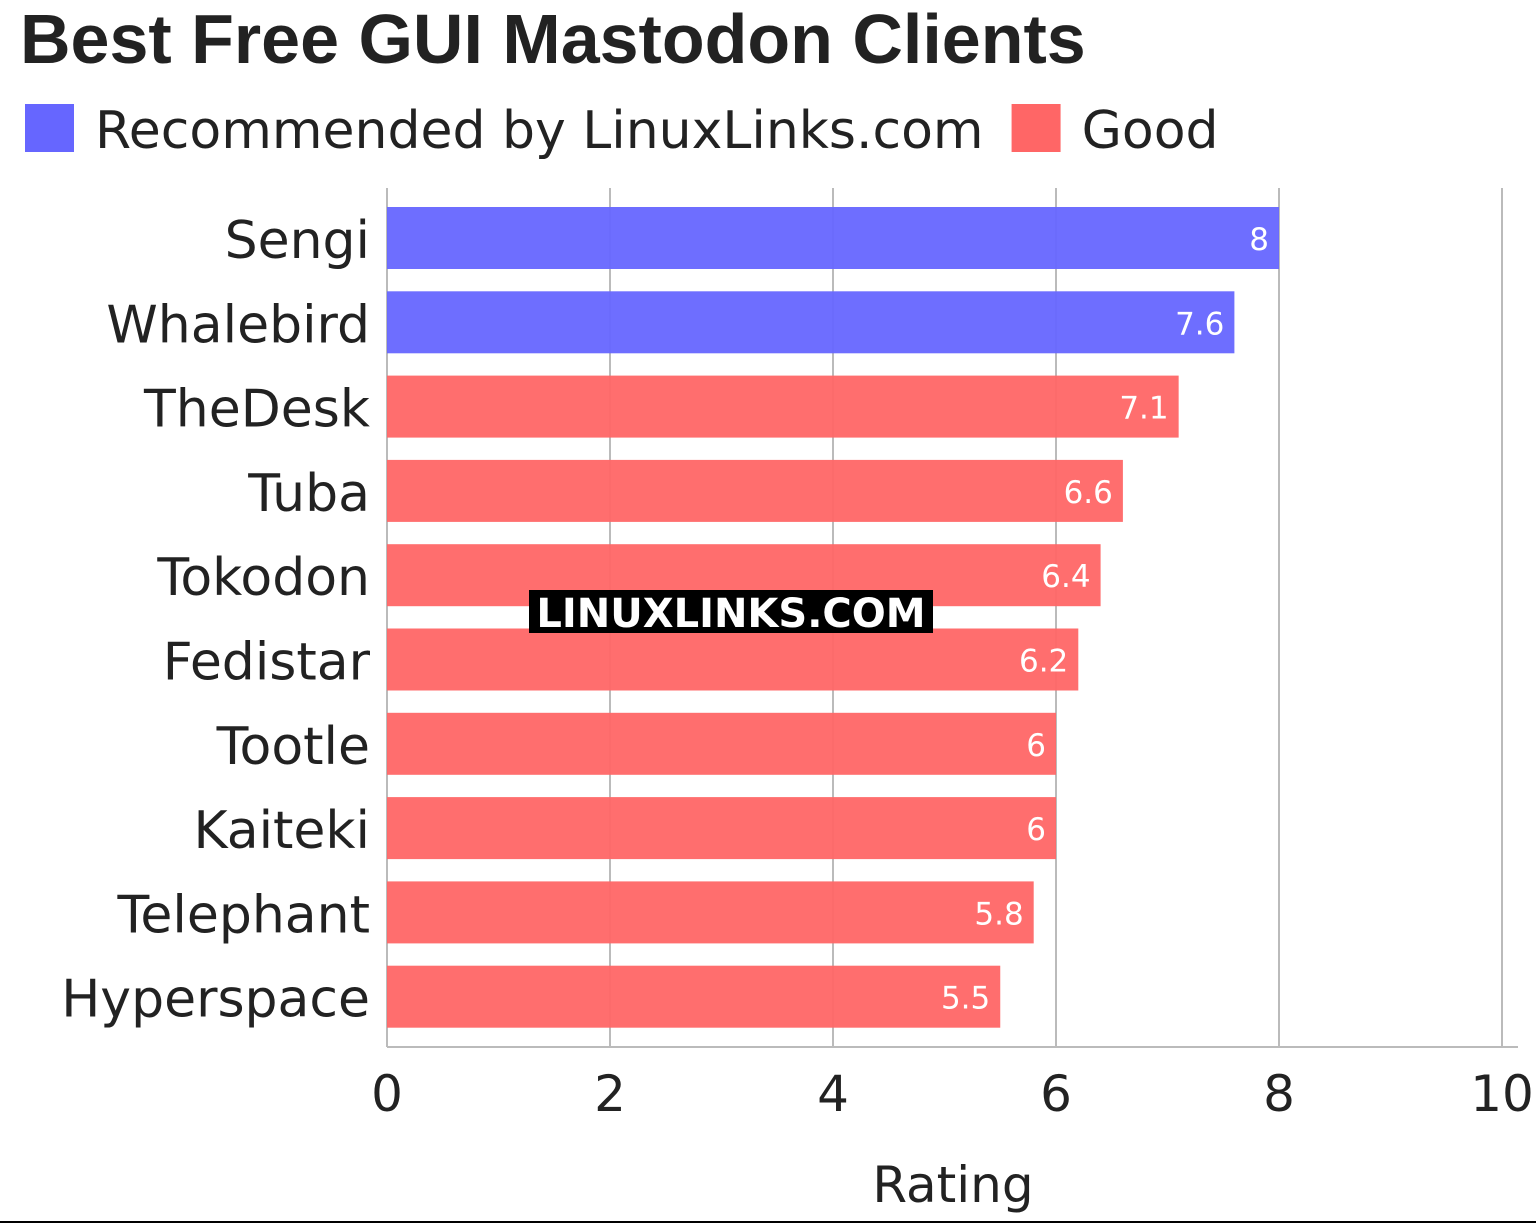  I want to click on data-label: 7.1, so click(1143, 409).